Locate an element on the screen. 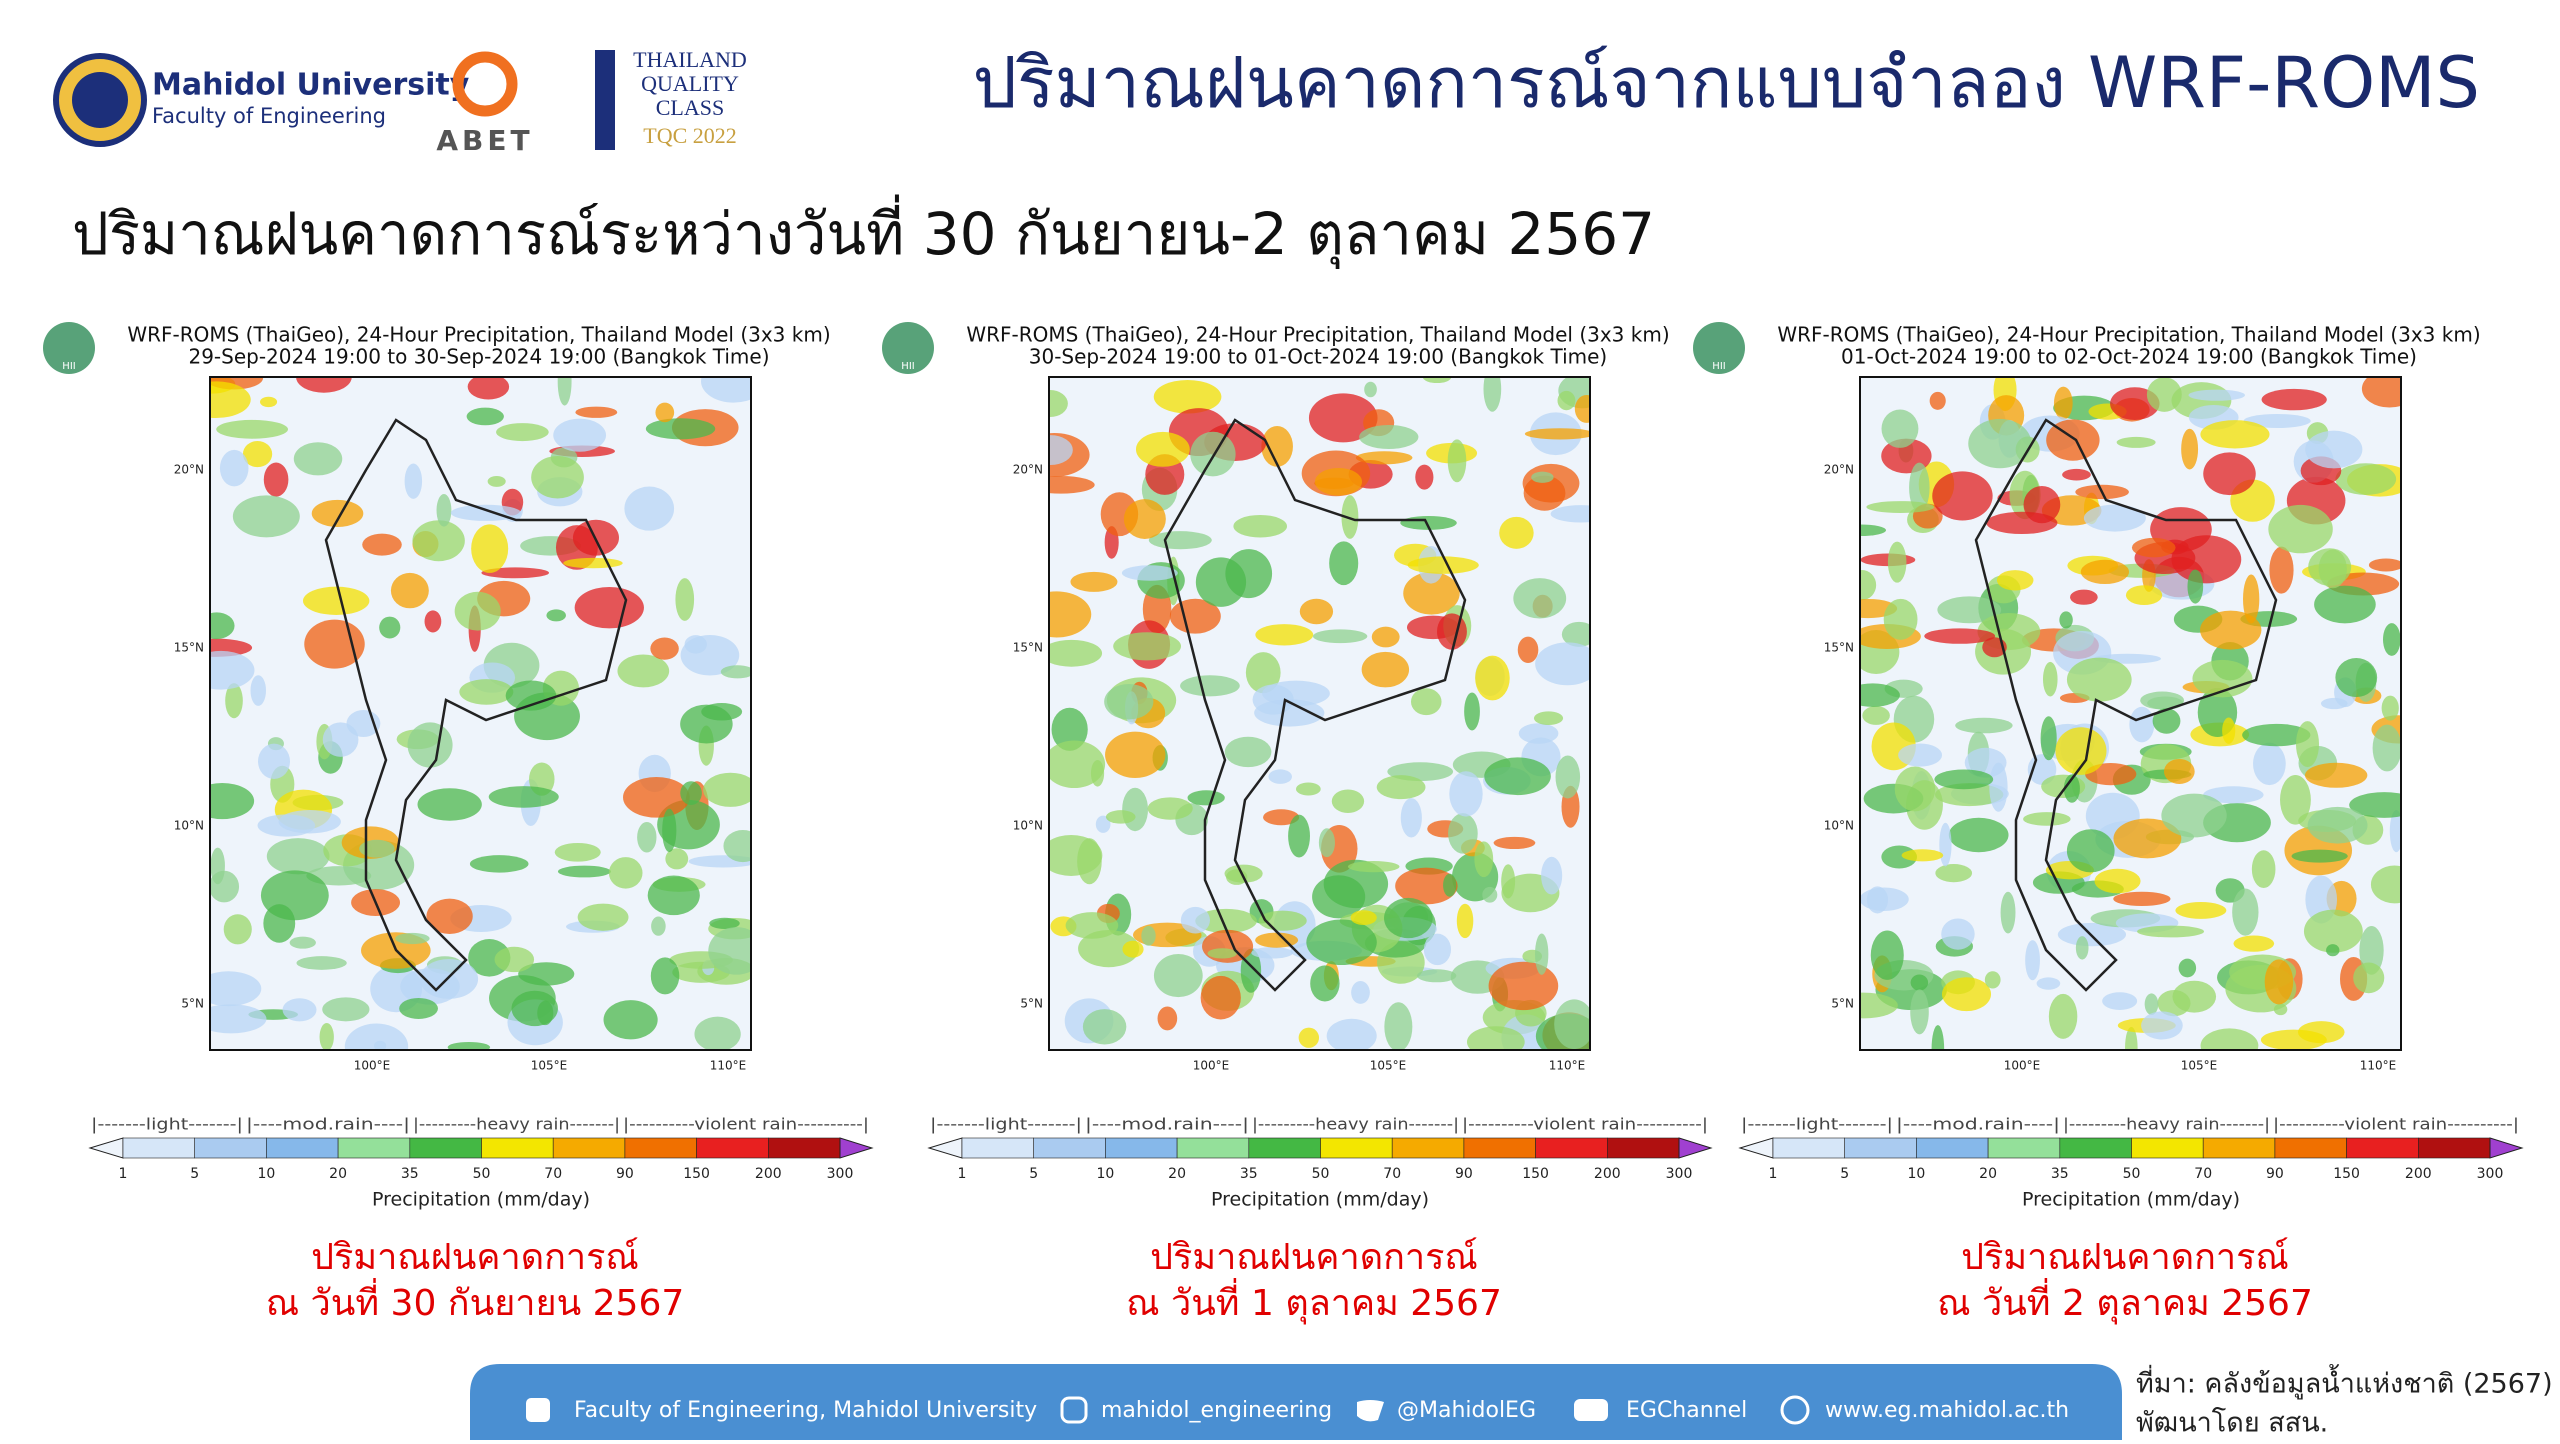 This screenshot has height=1444, width=2560. caption: ณ วันที่ 1 ตุลาคม 2567 is located at coordinates (1314, 1301).